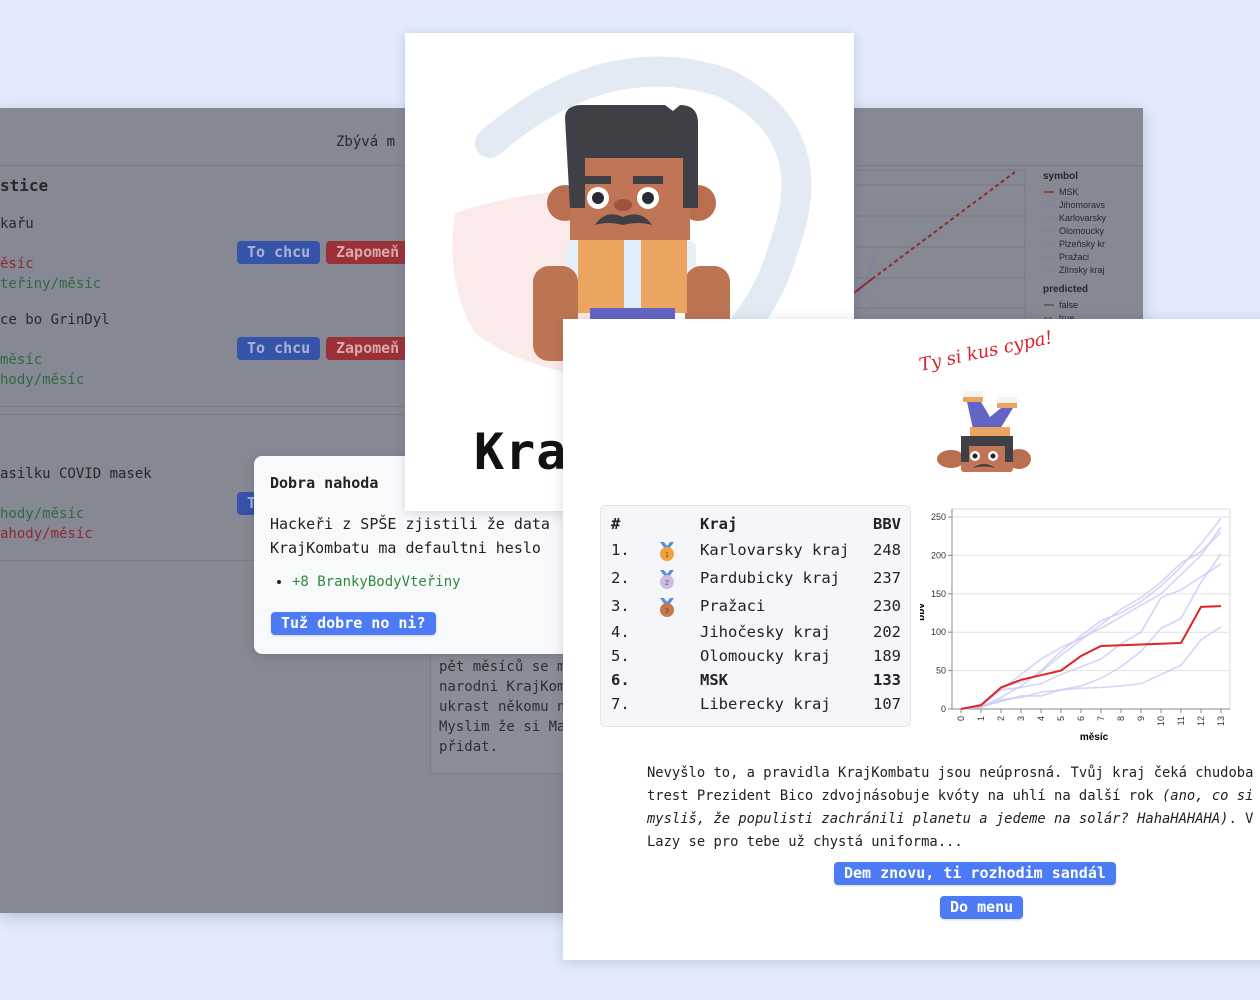  I want to click on x-axis-label: měsíc, so click(1094, 737).